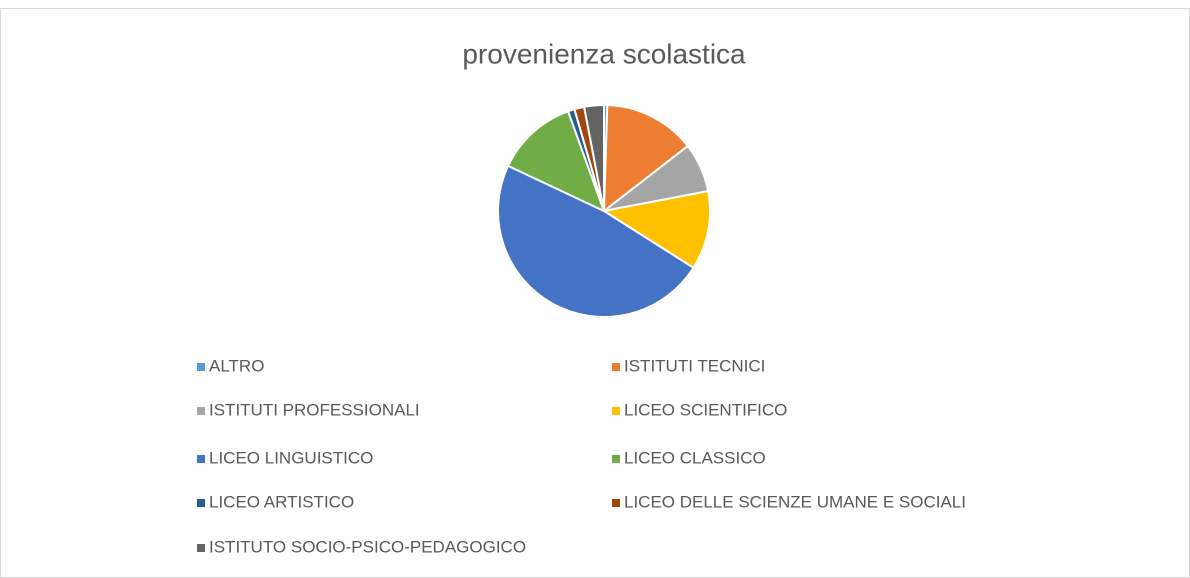 This screenshot has width=1190, height=578. Describe the element at coordinates (705, 409) in the screenshot. I see `legend-label: LICEO SCIENTIFICO` at that location.